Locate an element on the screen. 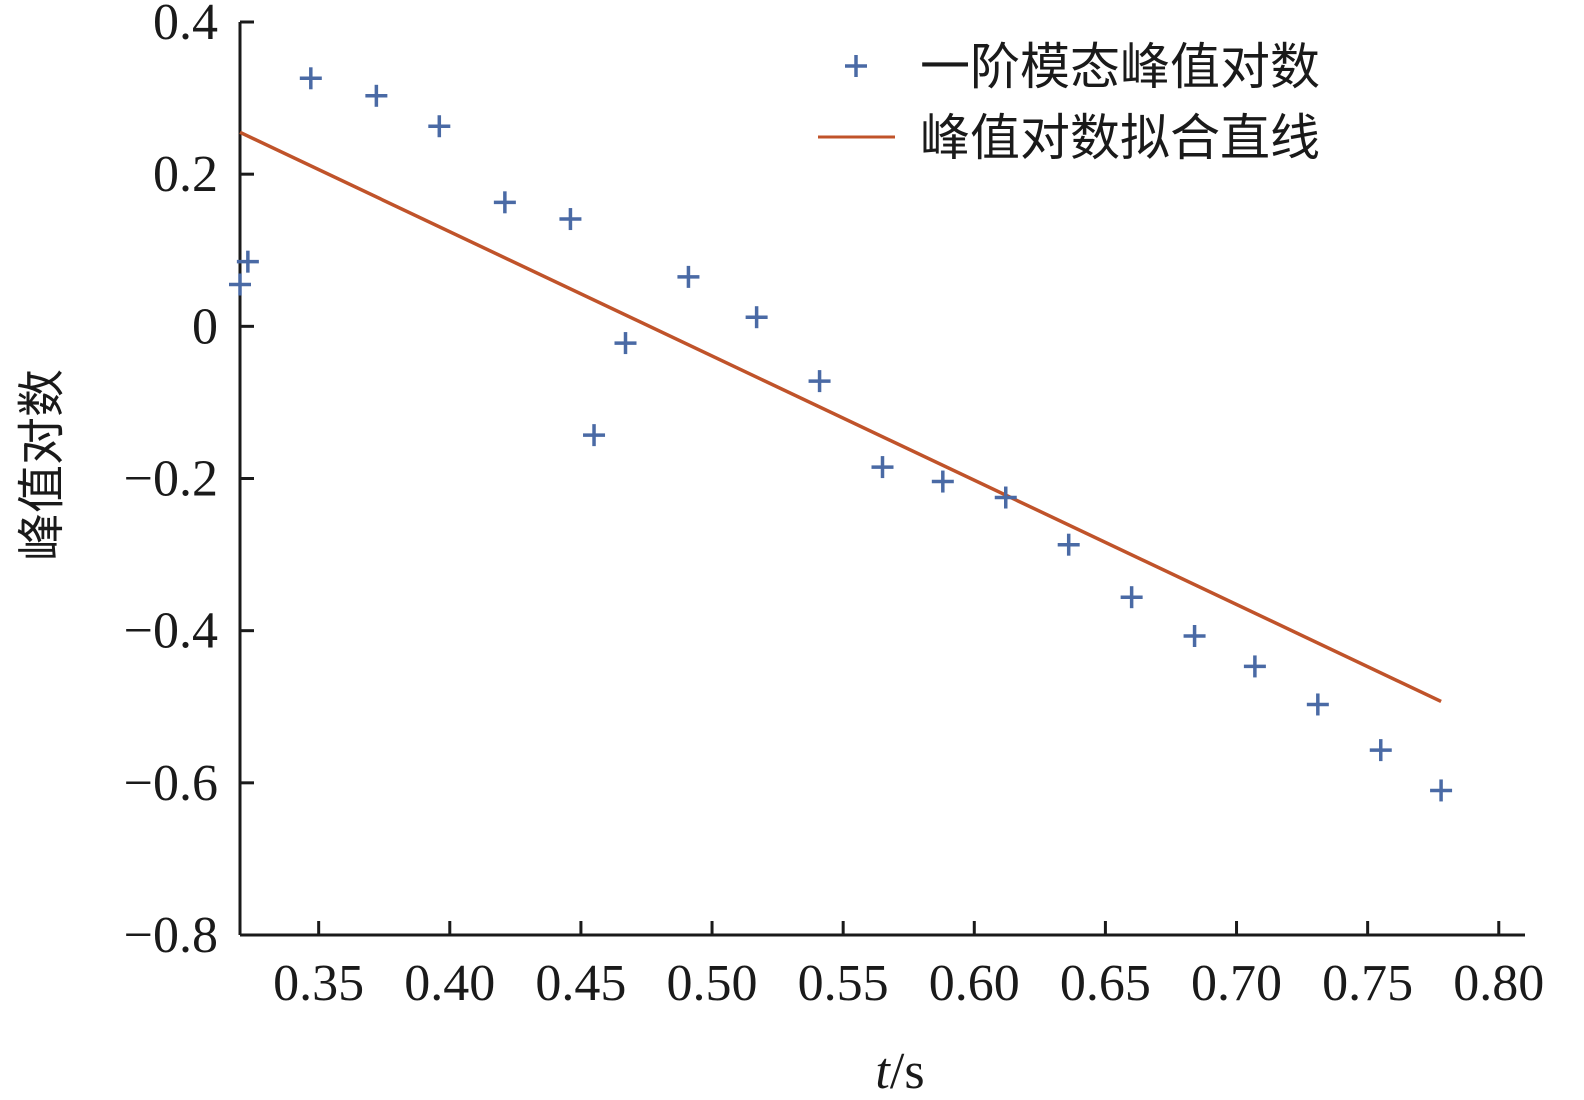 The height and width of the screenshot is (1100, 1584). y-tick-label: −0.6 is located at coordinates (171, 783).